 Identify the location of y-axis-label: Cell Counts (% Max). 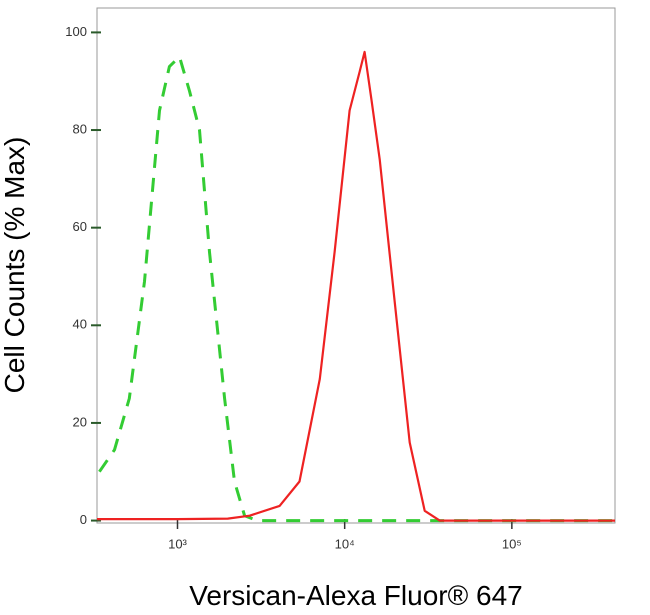
(15, 265).